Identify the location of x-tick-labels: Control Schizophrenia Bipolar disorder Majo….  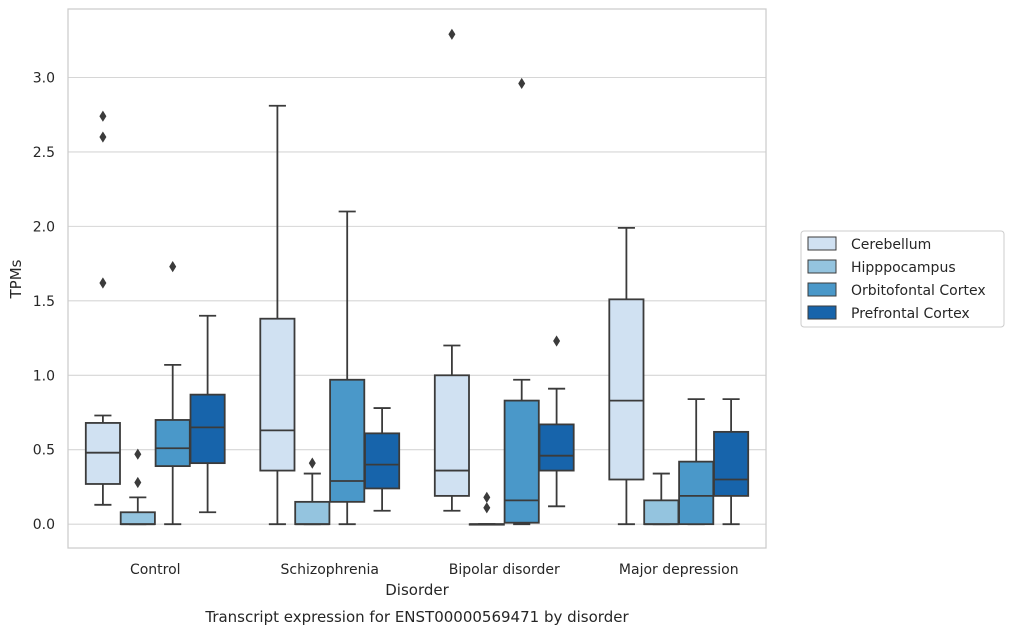
(434, 570).